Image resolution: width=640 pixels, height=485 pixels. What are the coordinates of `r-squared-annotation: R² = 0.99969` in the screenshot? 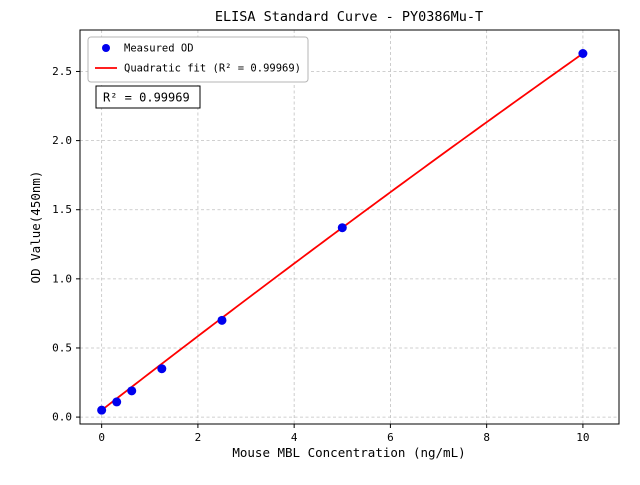 It's located at (148, 97).